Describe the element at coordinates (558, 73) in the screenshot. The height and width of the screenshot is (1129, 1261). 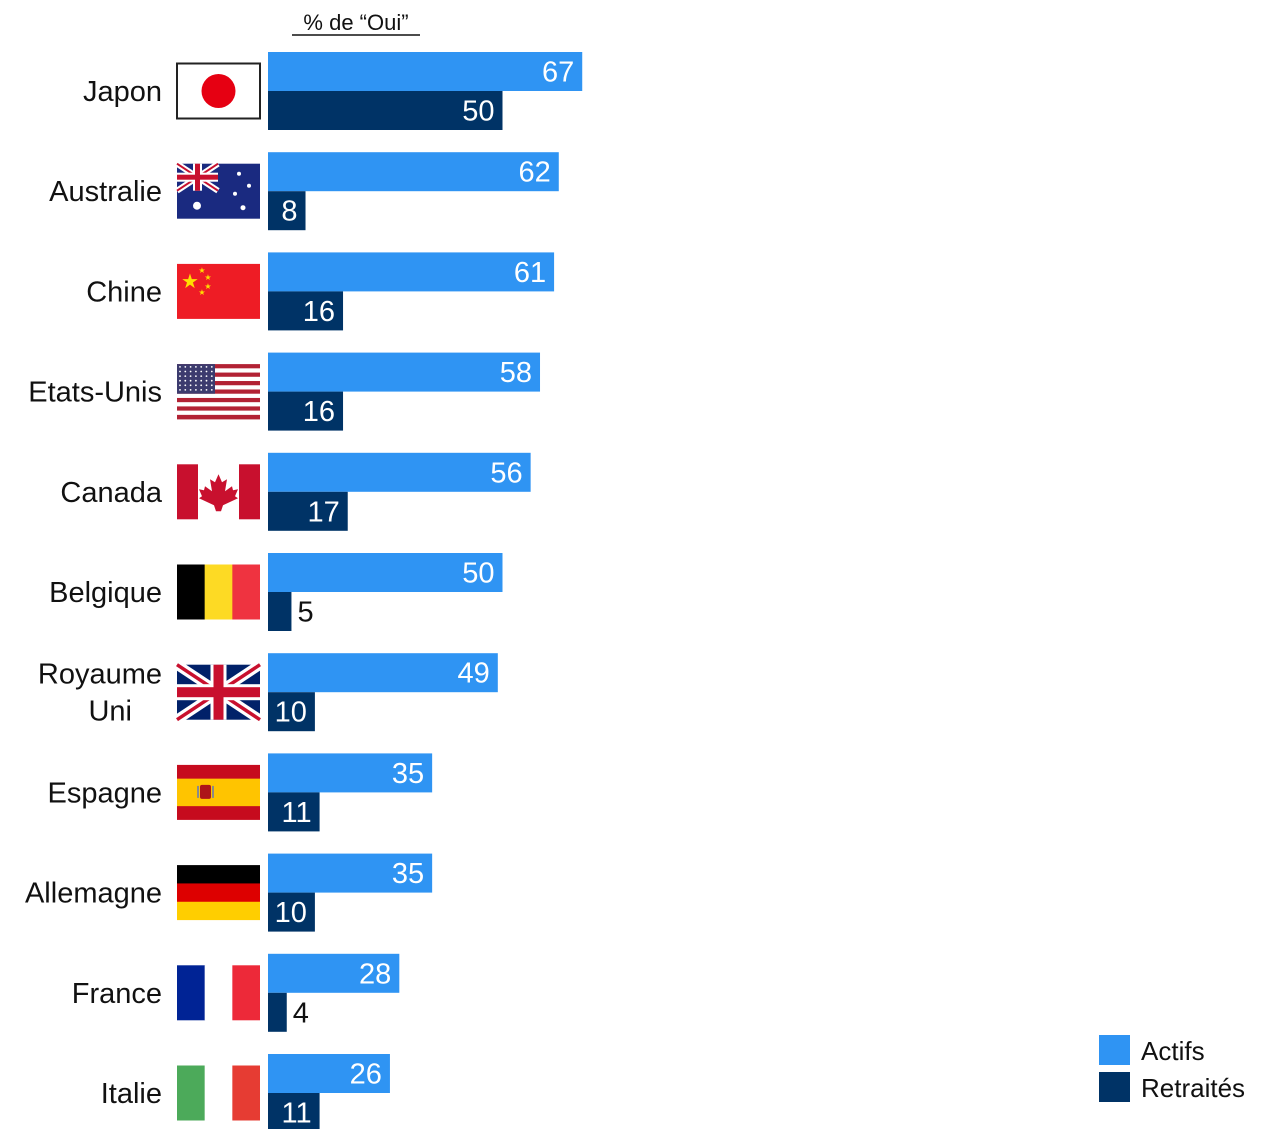
I see `data-label: 67` at that location.